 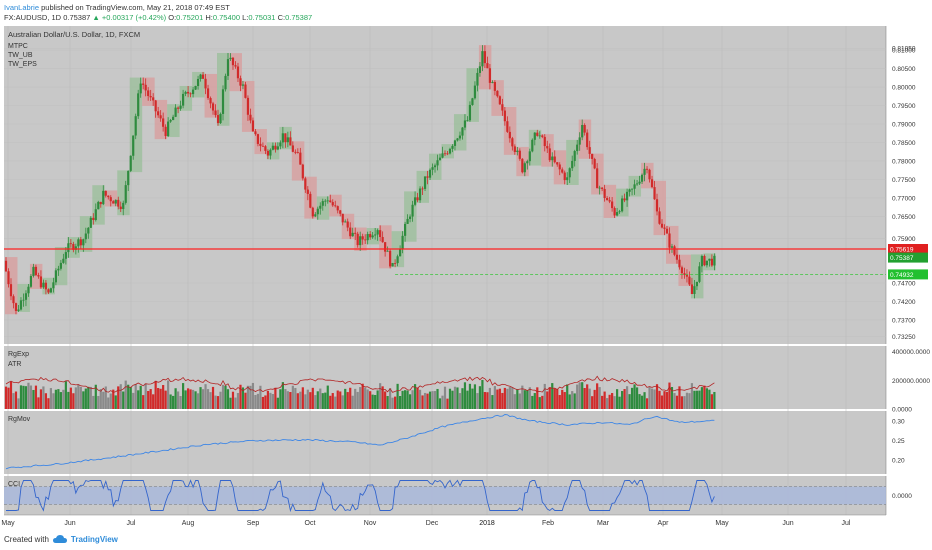 What do you see at coordinates (22, 7) in the screenshot?
I see `author-link: IvanLabrie` at bounding box center [22, 7].